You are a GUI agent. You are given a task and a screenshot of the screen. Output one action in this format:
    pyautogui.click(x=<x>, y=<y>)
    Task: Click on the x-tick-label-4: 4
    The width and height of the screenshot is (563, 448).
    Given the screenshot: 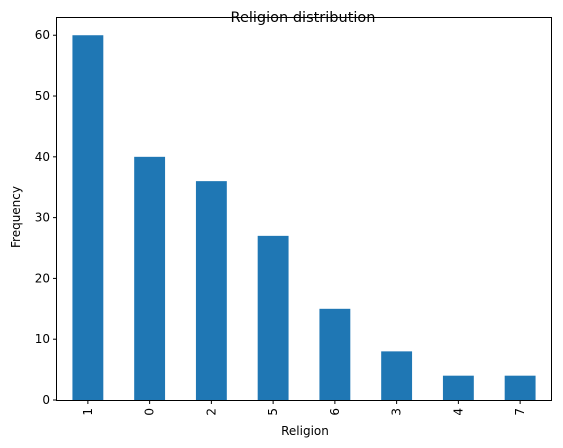 What is the action you would take?
    pyautogui.click(x=458, y=412)
    